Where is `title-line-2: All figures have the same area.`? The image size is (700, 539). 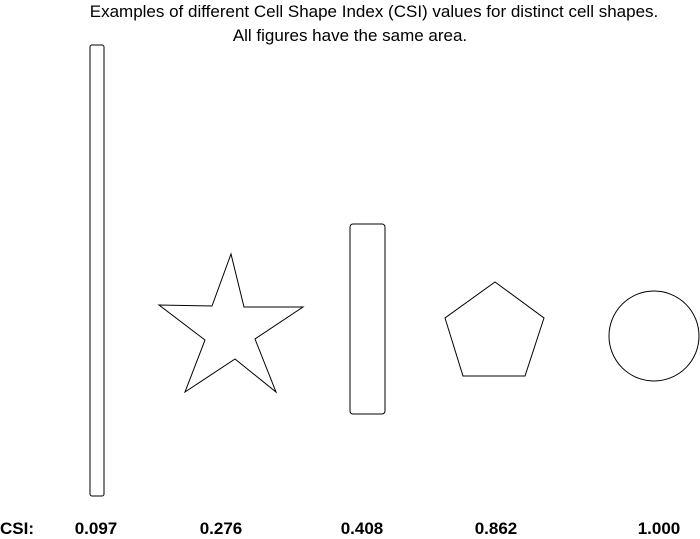 title-line-2: All figures have the same area. is located at coordinates (350, 35).